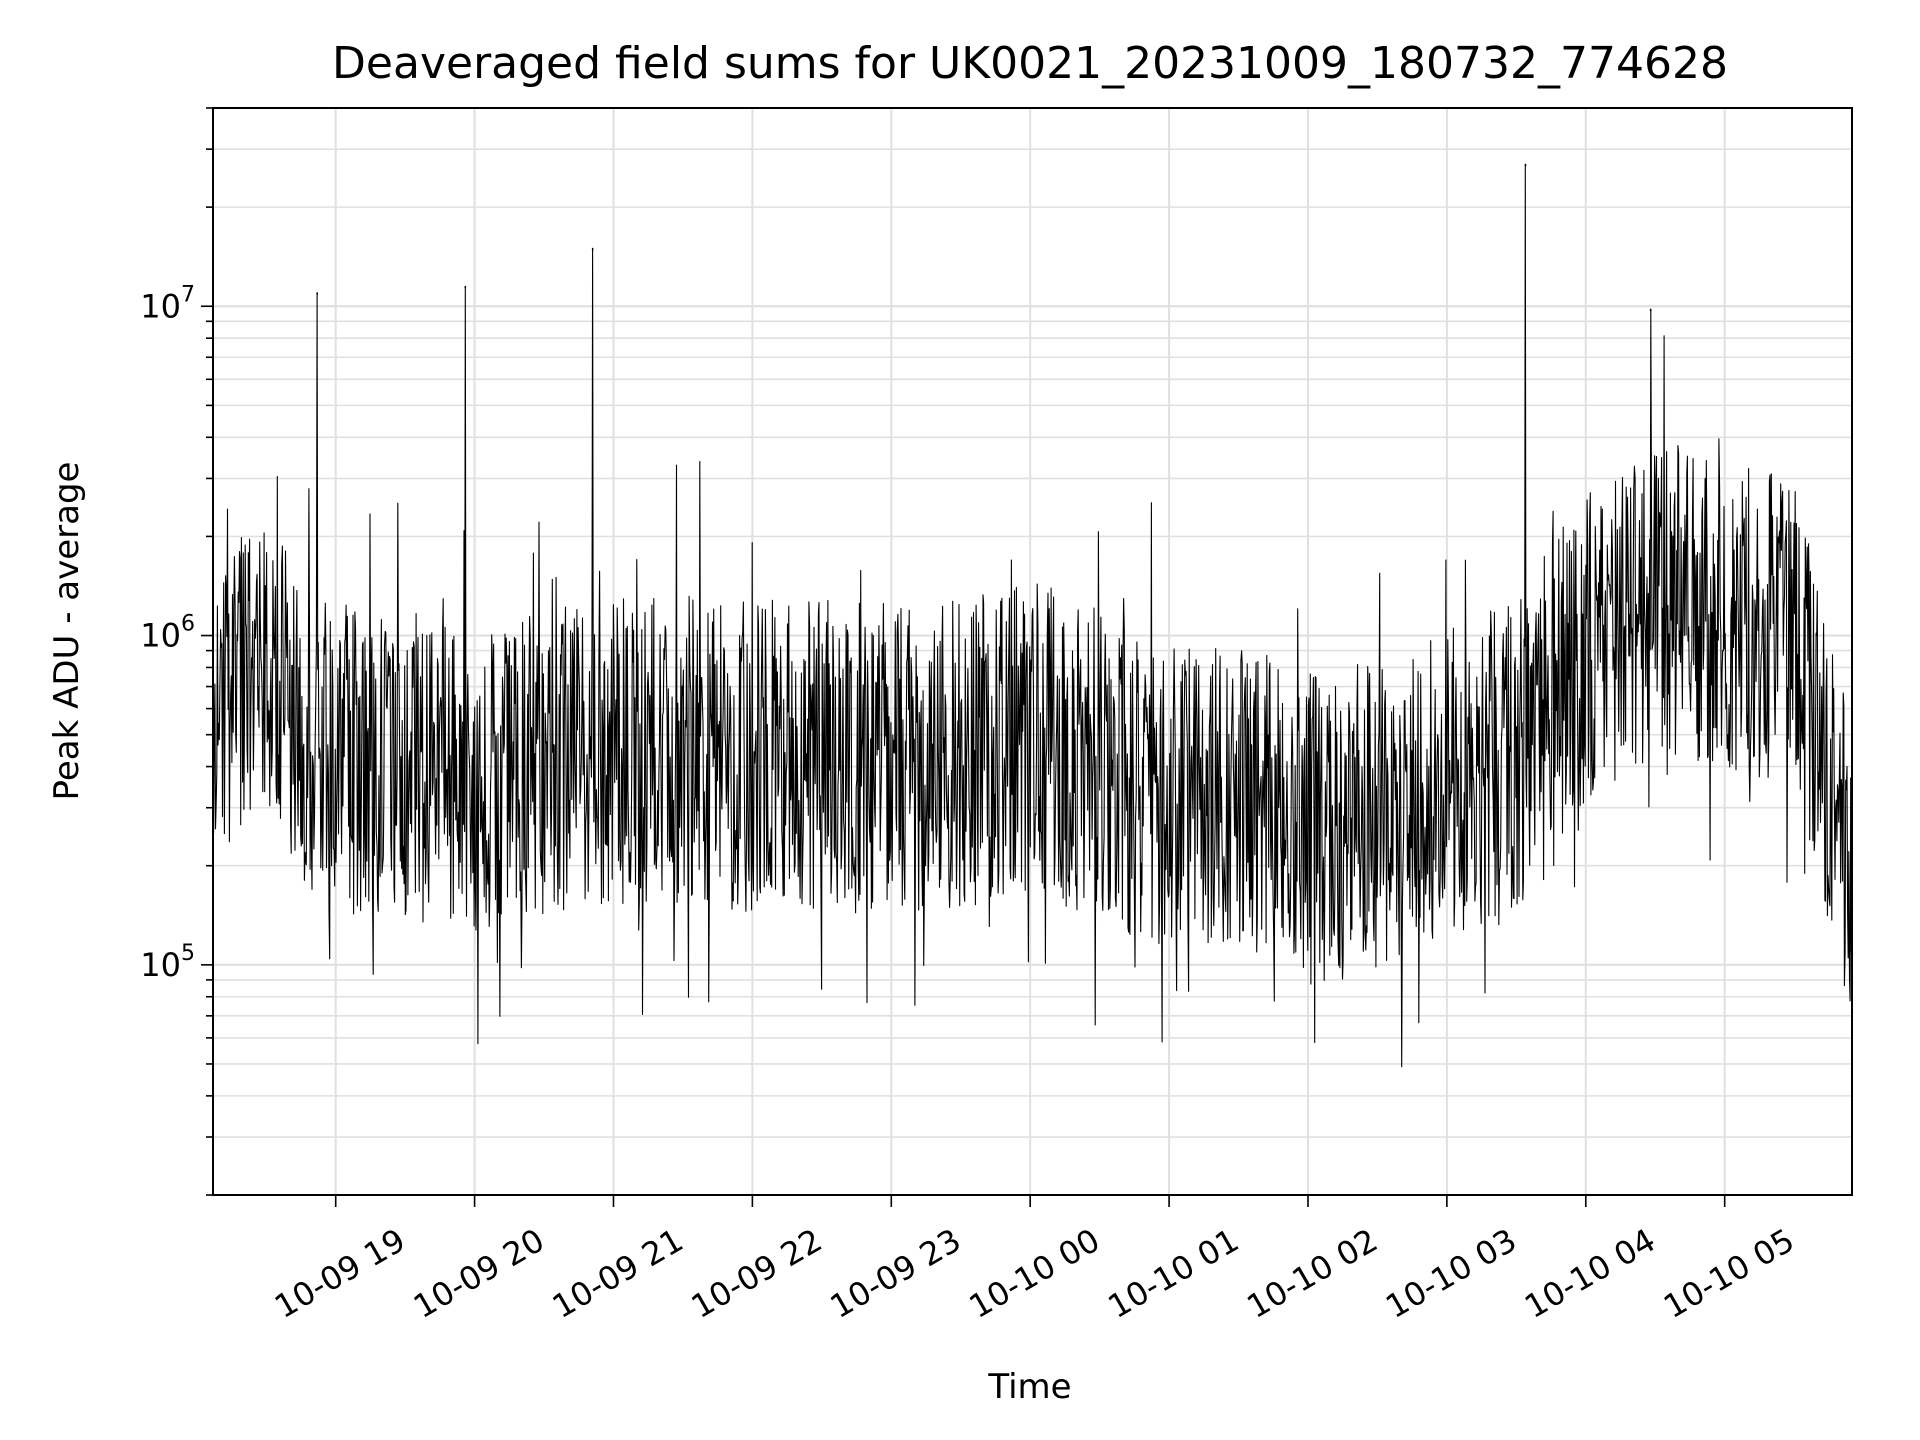 The image size is (1920, 1440). Describe the element at coordinates (167, 633) in the screenshot. I see `y-tick-label: 10⁶` at that location.